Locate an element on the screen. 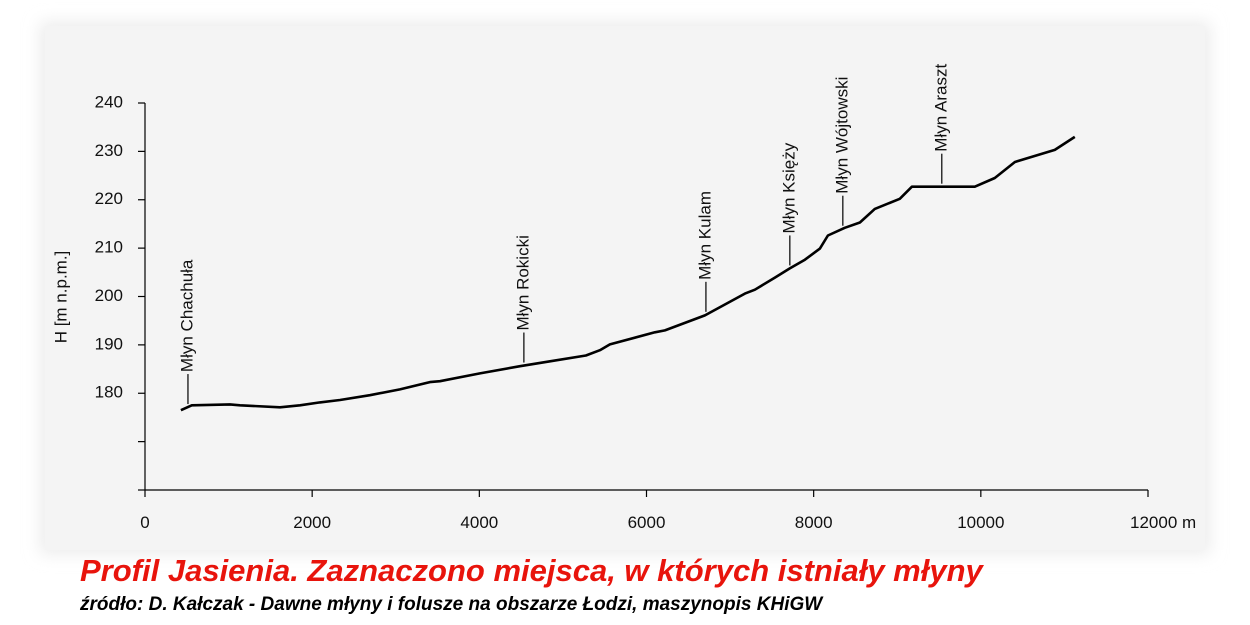 This screenshot has width=1250, height=625. x-tick-label: 12000 m is located at coordinates (1163, 522).